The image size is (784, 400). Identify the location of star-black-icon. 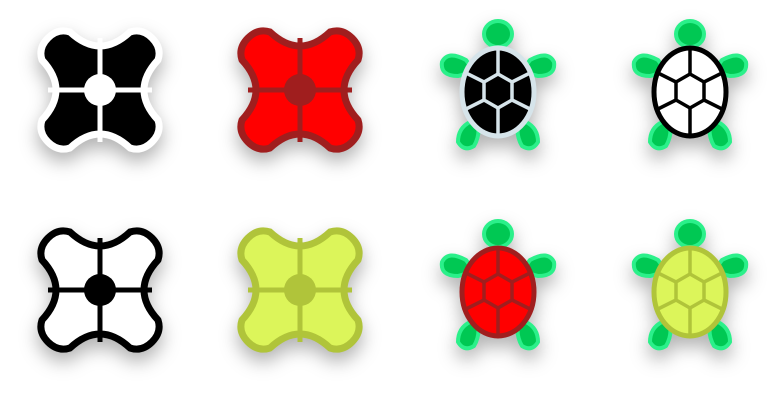
(100, 90).